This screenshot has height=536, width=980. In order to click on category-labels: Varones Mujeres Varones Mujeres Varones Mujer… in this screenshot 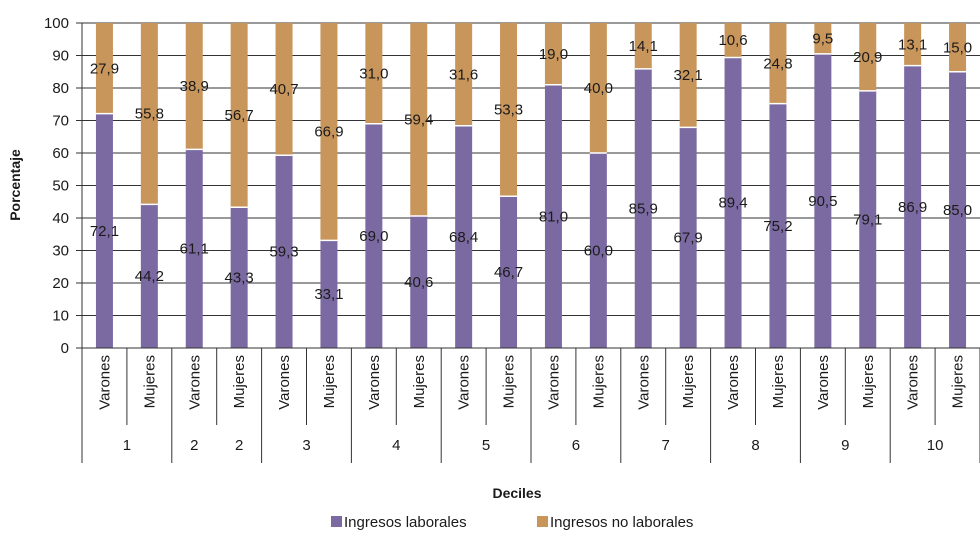, I will do `click(531, 382)`.